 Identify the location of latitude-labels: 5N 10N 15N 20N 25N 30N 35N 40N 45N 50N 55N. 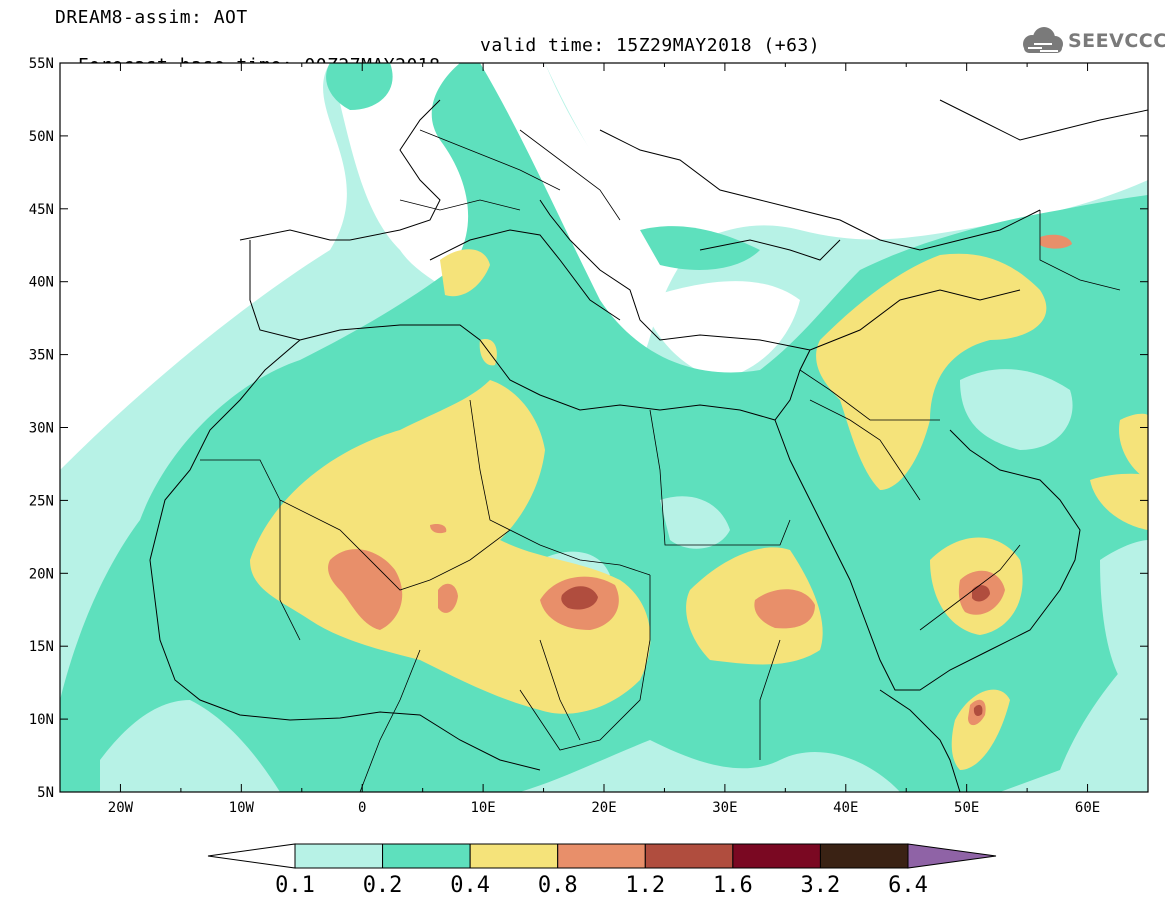
(41, 428).